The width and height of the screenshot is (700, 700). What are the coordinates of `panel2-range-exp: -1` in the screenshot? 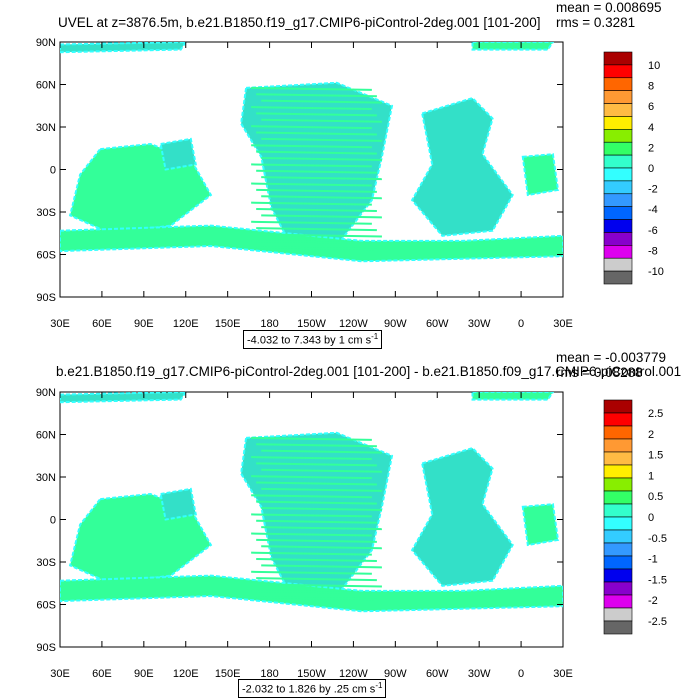 It's located at (379, 685).